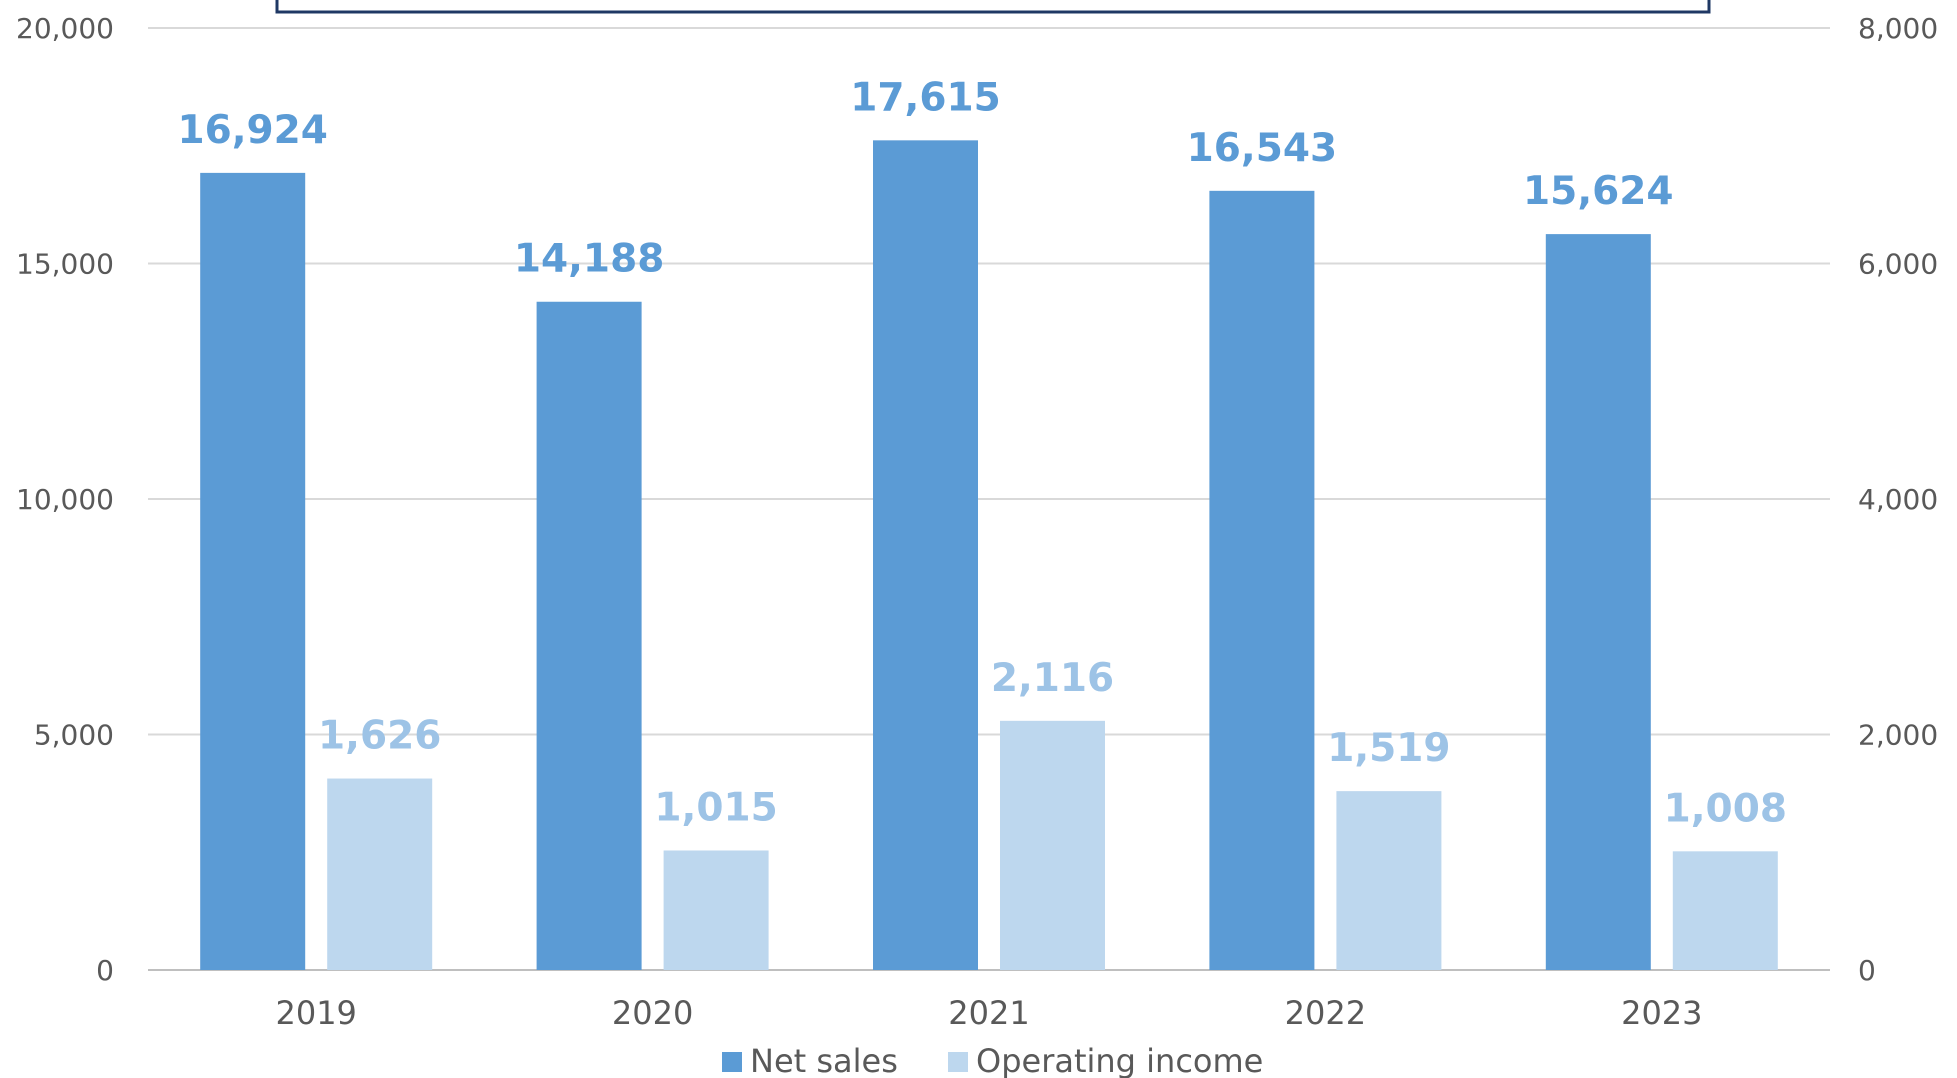 Image resolution: width=1957 pixels, height=1078 pixels. I want to click on data-label: 1,626, so click(379, 736).